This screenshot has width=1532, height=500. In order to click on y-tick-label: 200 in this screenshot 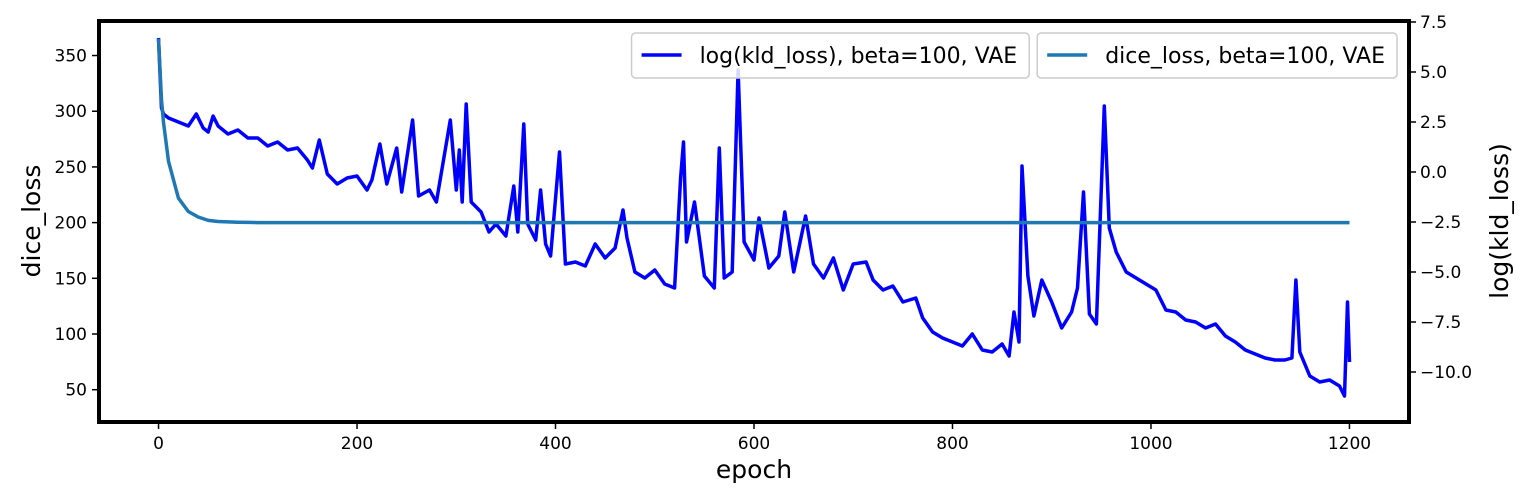, I will do `click(71, 224)`.